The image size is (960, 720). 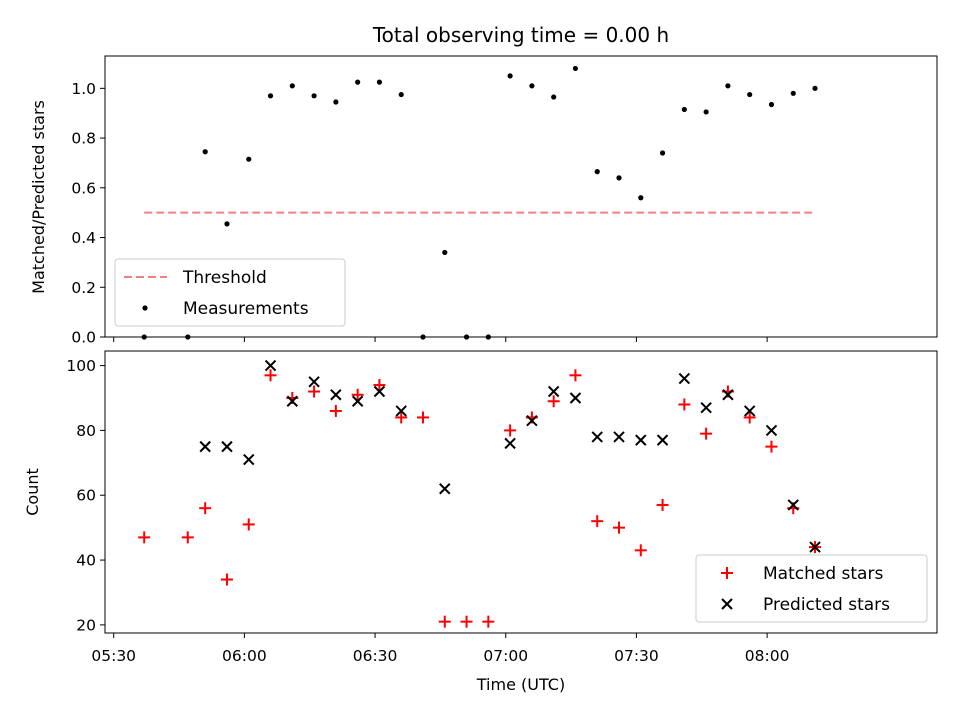 I want to click on x-tick-label: 08:00, so click(x=767, y=656).